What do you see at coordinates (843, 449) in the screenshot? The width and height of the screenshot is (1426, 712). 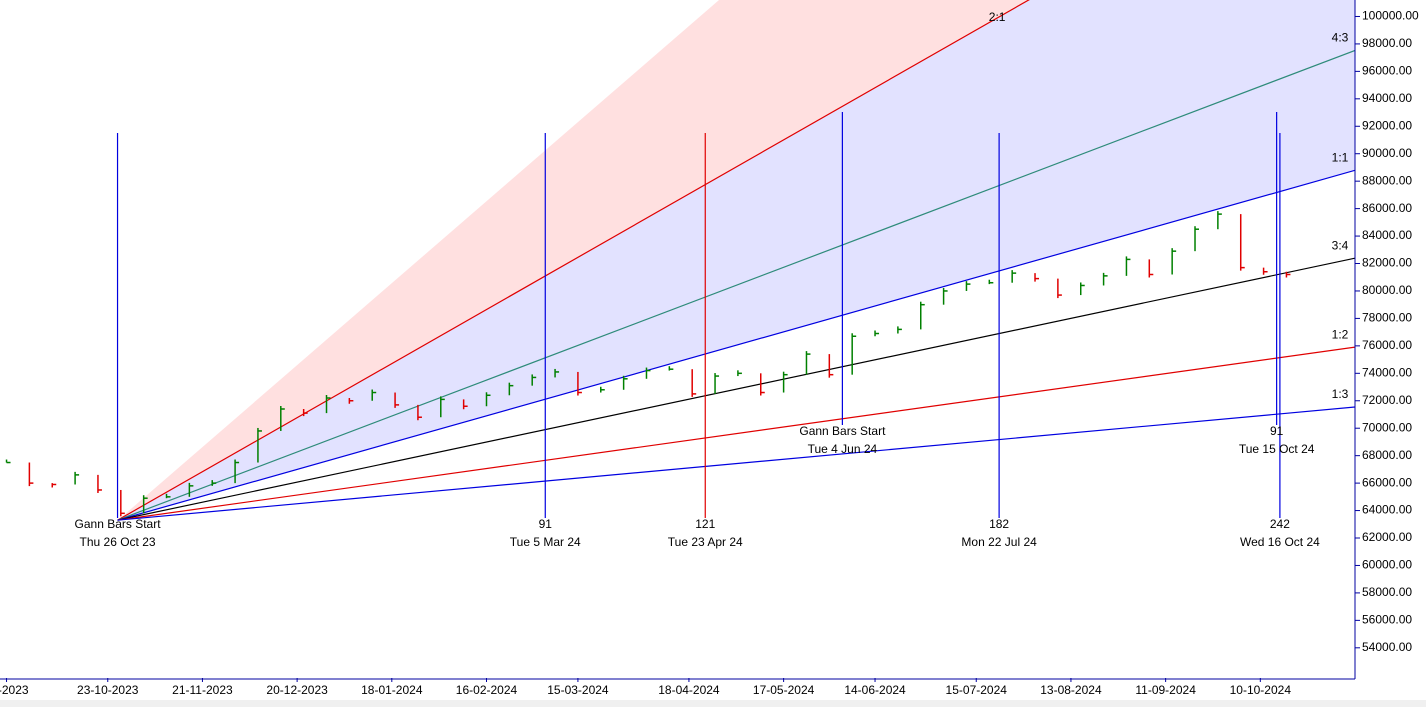 I see `cycle-start-date: Tue 4 Jun 24` at bounding box center [843, 449].